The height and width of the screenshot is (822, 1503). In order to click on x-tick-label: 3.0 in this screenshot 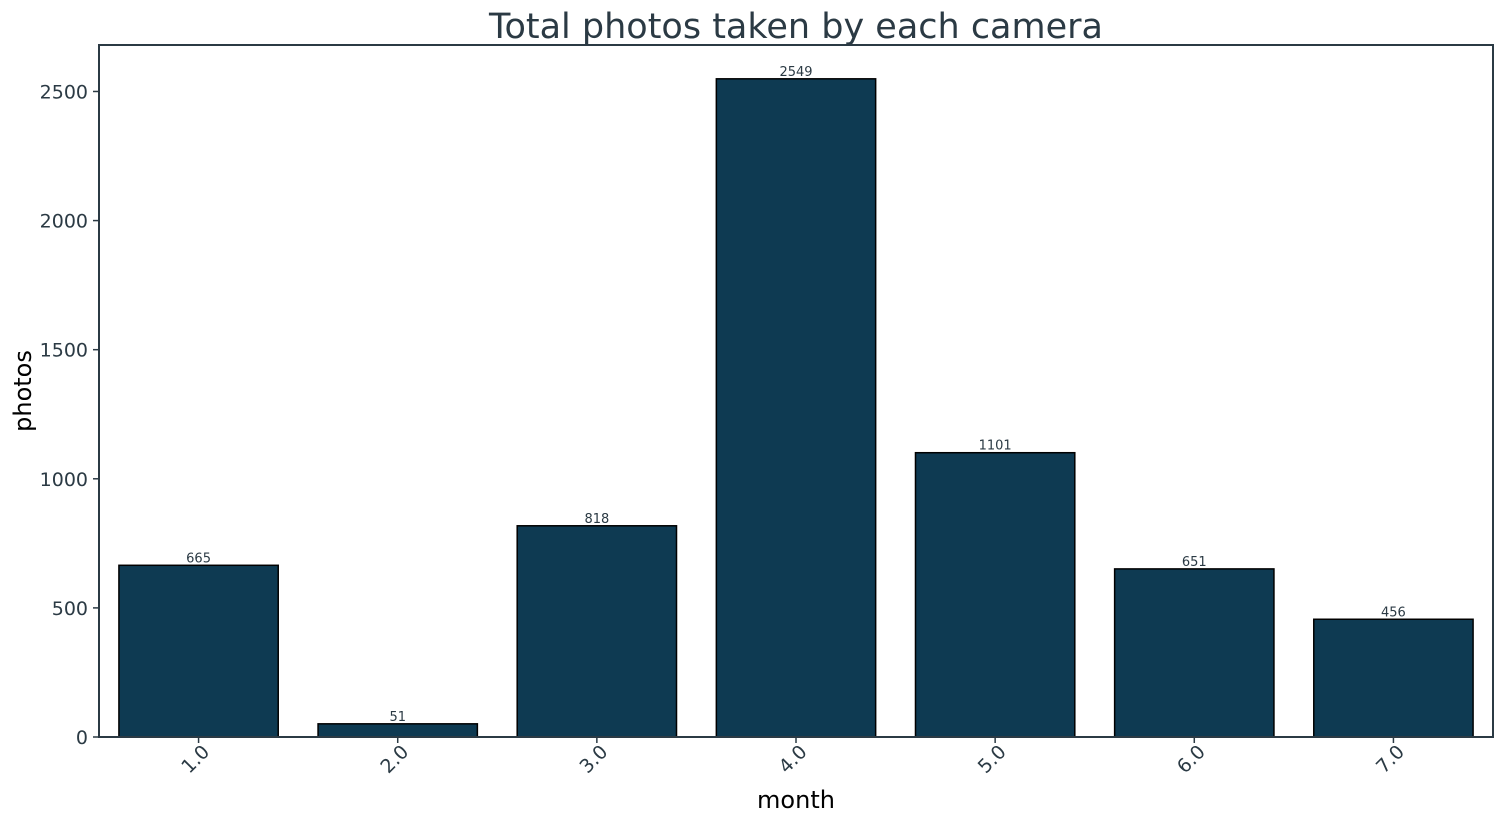, I will do `click(593, 759)`.